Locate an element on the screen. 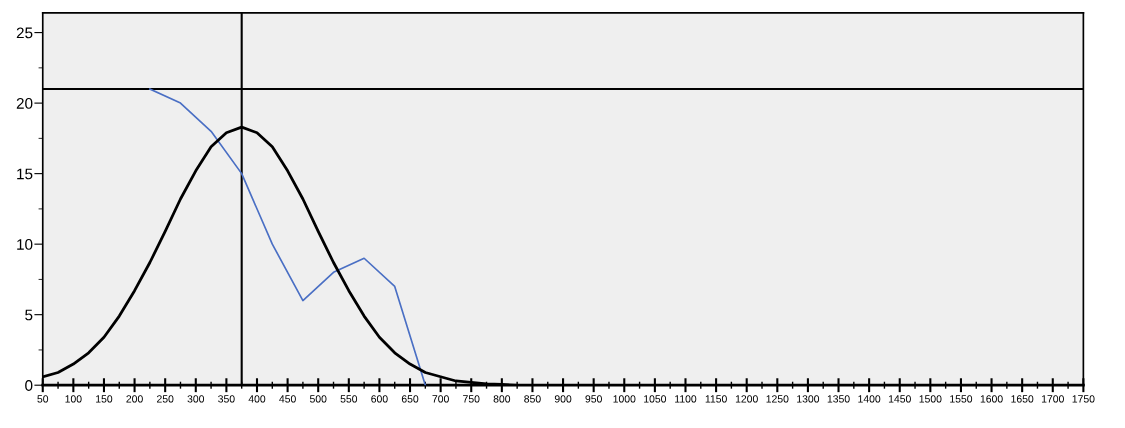  x-tick-label: 1300 is located at coordinates (808, 399).